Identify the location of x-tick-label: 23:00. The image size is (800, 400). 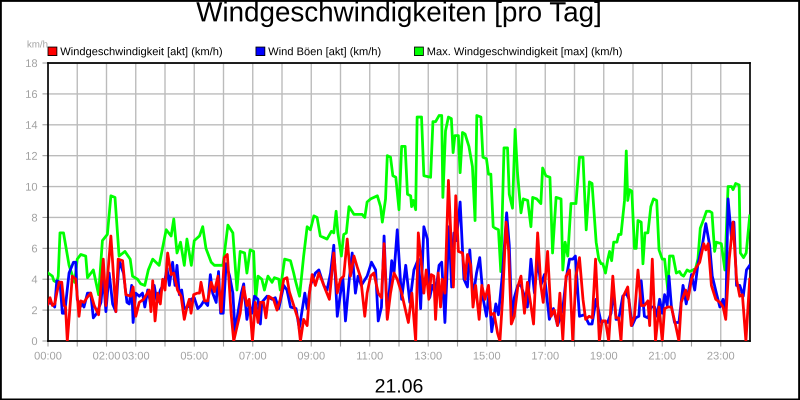
(720, 356).